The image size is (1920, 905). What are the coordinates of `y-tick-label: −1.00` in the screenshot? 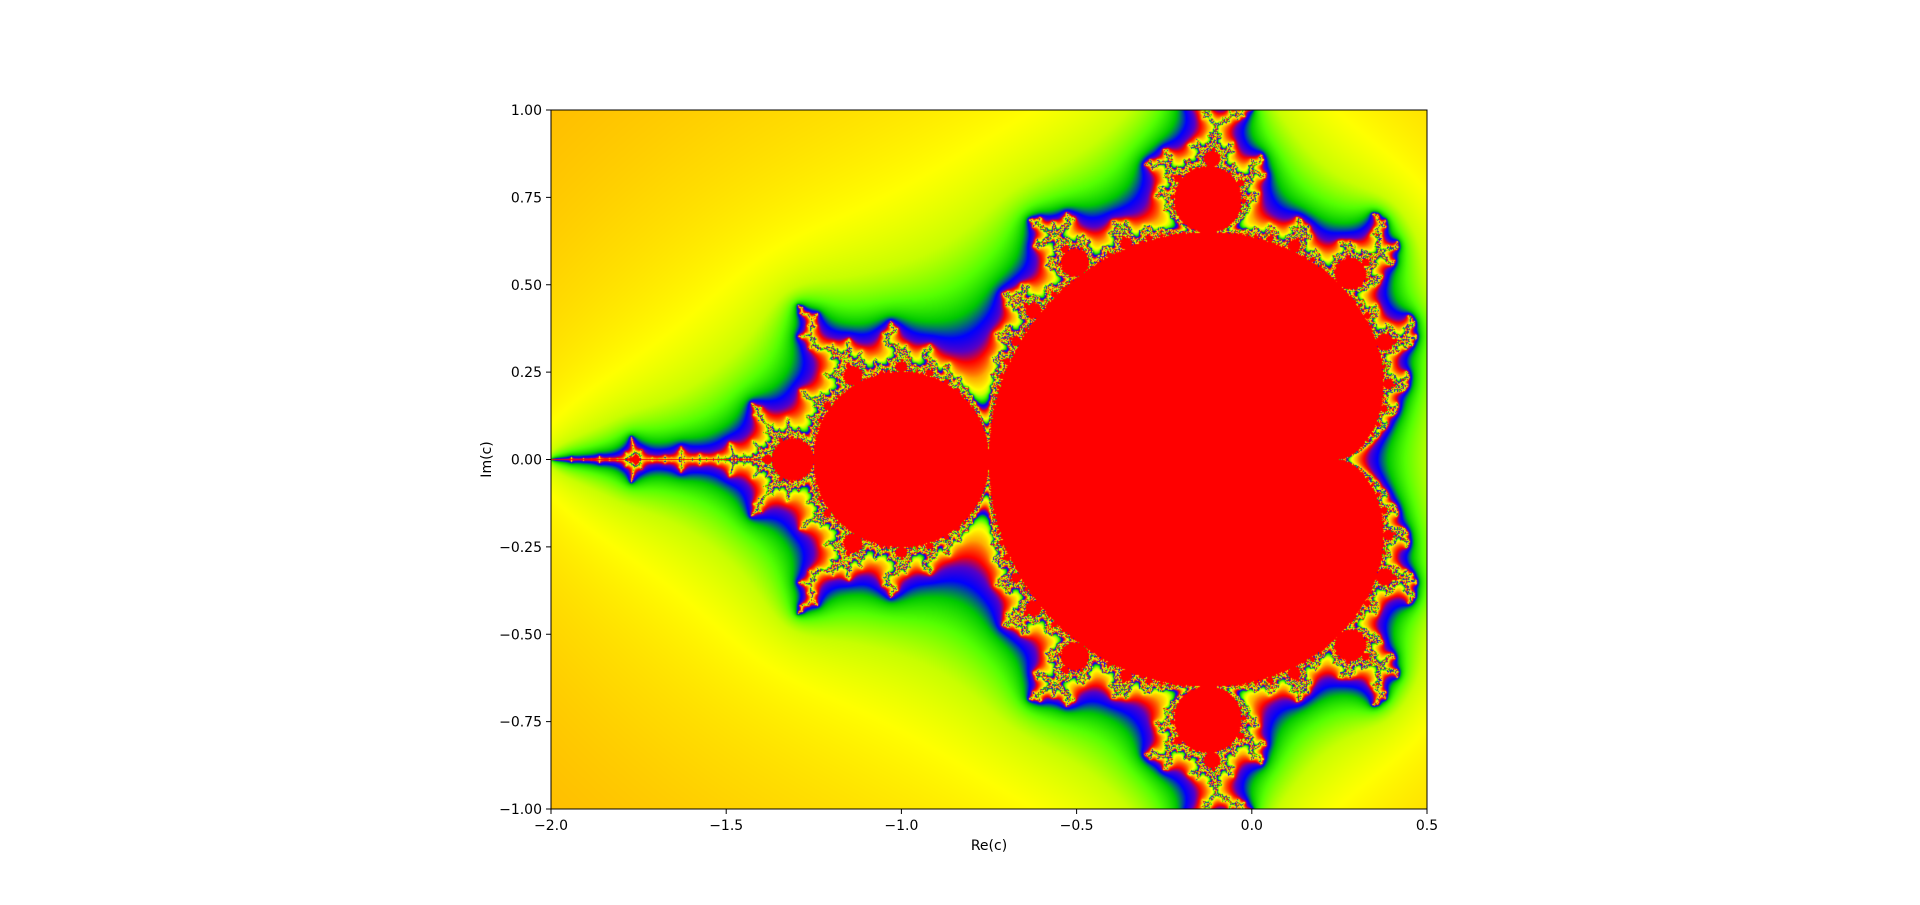 It's located at (520, 810).